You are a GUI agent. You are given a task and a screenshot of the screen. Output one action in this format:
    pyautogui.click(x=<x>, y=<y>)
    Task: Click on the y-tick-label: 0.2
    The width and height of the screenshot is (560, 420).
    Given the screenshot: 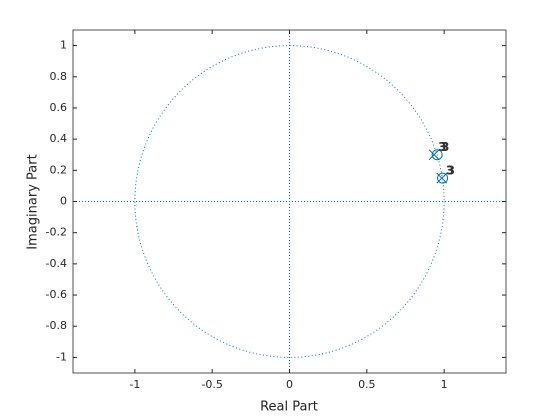 What is the action you would take?
    pyautogui.click(x=59, y=169)
    